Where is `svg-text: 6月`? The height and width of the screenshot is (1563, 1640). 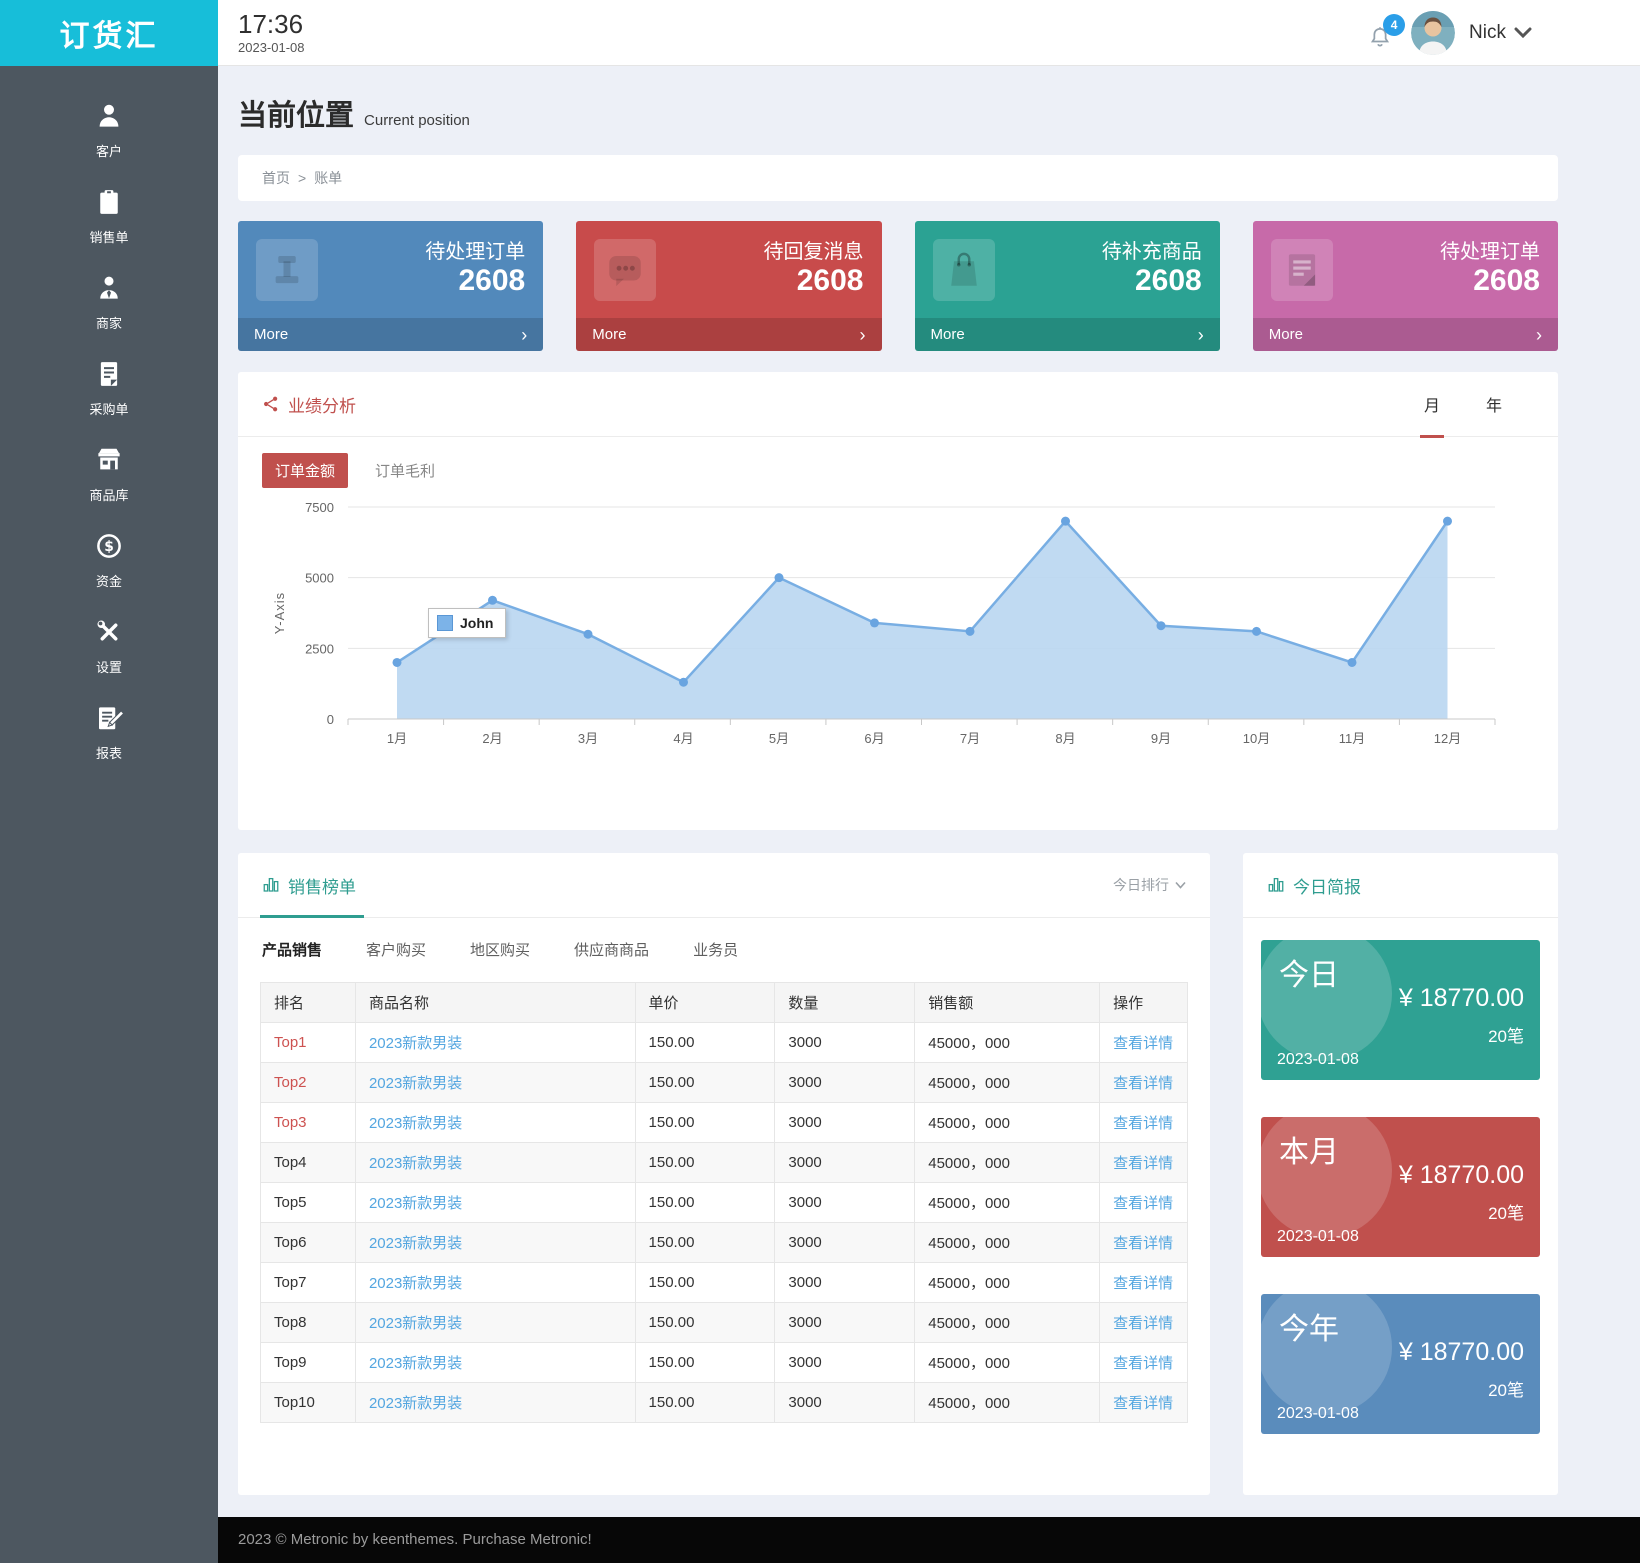
svg-text: 6月 is located at coordinates (874, 738).